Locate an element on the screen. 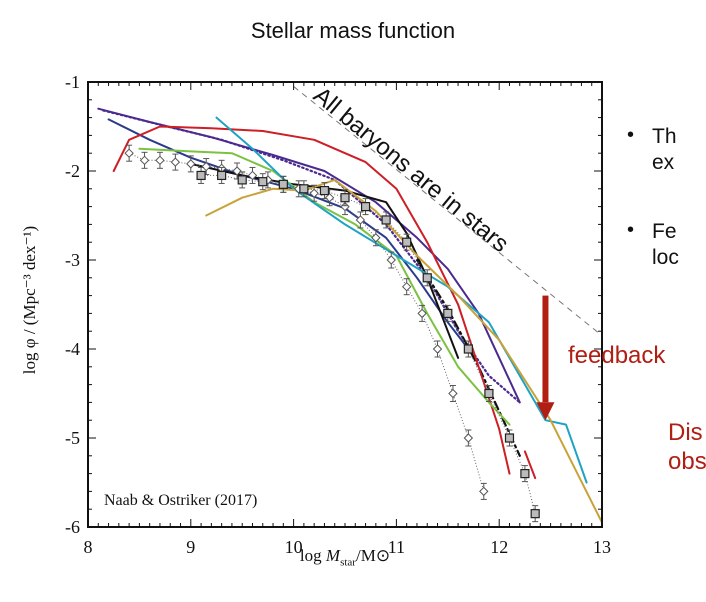 The height and width of the screenshot is (602, 706). y-axis-label: log φ / (Mpc⁻³ dex⁻¹) is located at coordinates (29, 300).